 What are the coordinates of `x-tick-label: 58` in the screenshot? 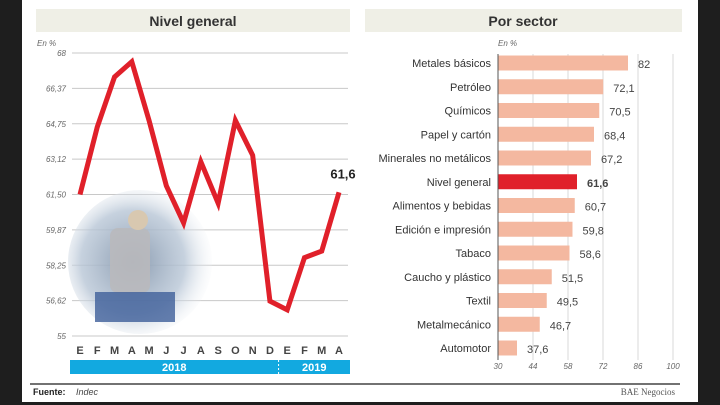 It's located at (568, 366).